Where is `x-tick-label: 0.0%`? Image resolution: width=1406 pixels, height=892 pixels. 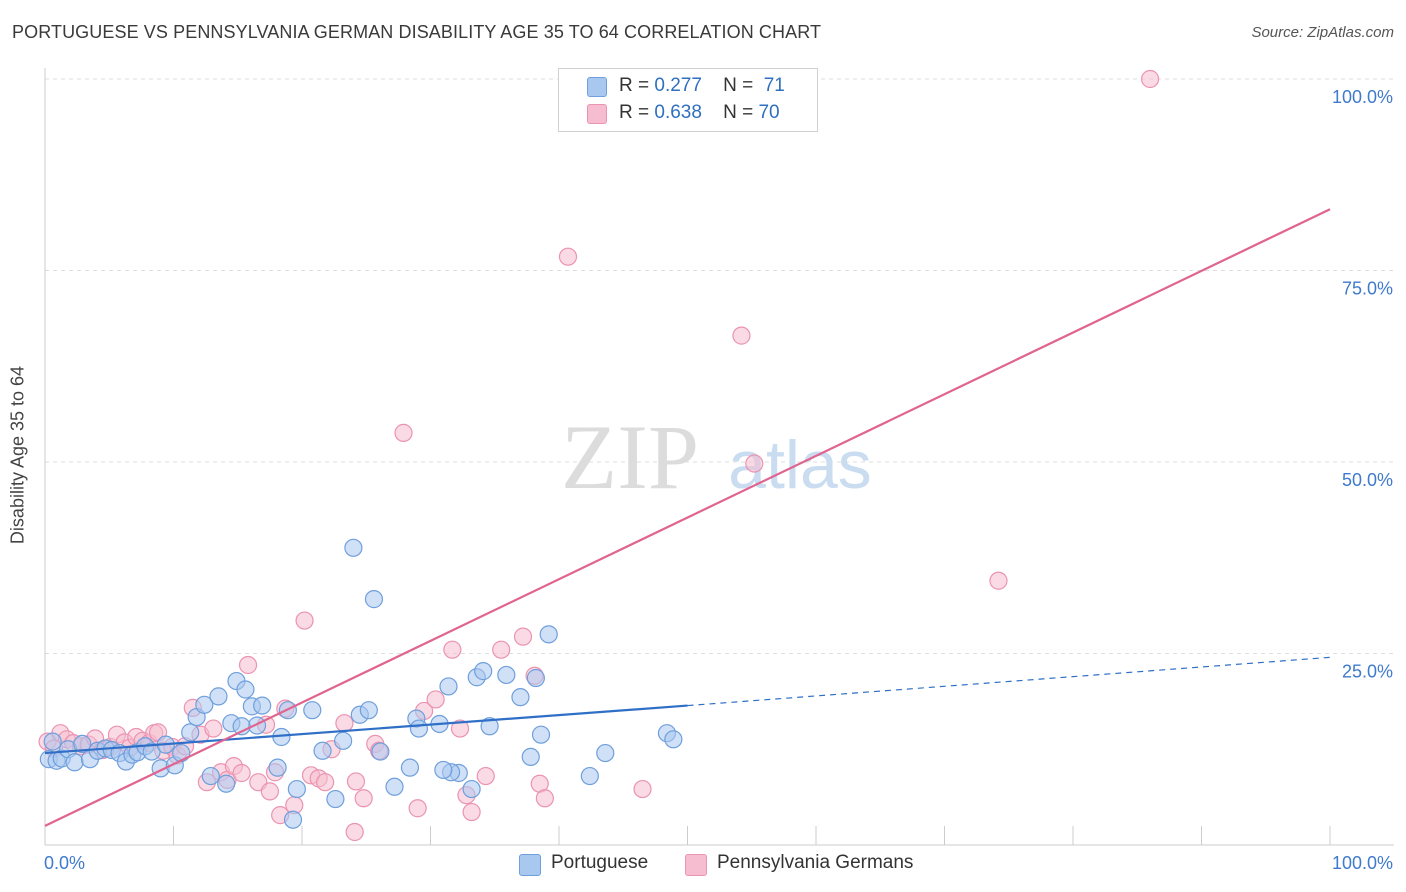
x-tick-label: 0.0% is located at coordinates (64, 863).